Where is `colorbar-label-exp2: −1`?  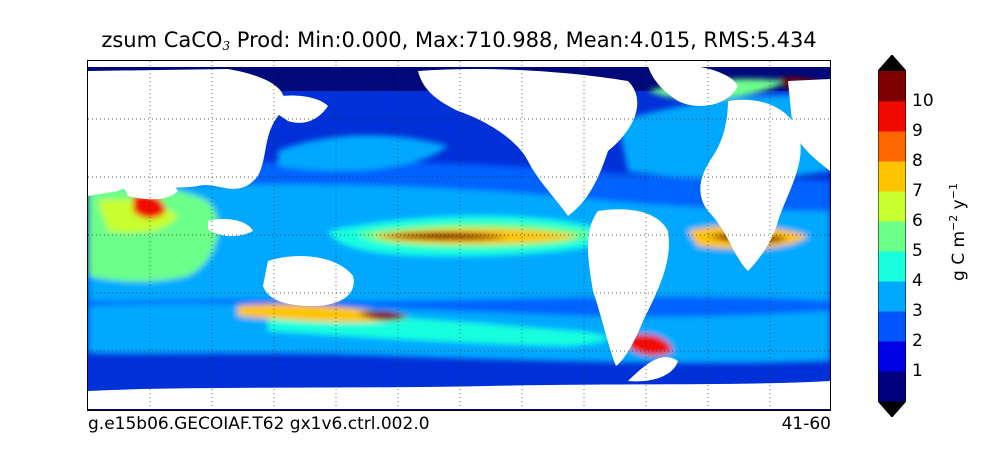
colorbar-label-exp2: −1 is located at coordinates (954, 191).